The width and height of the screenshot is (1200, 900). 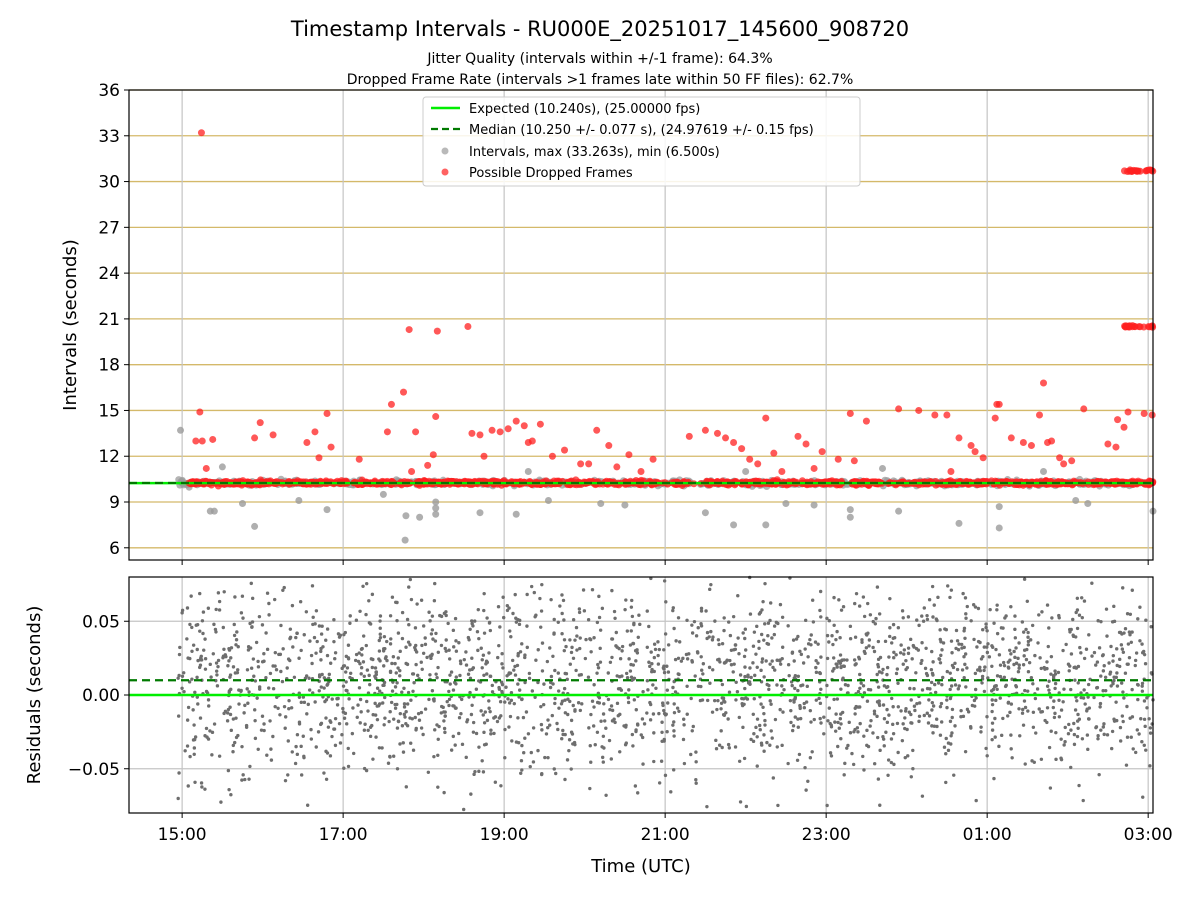 What do you see at coordinates (420, 517) in the screenshot?
I see `interval-point` at bounding box center [420, 517].